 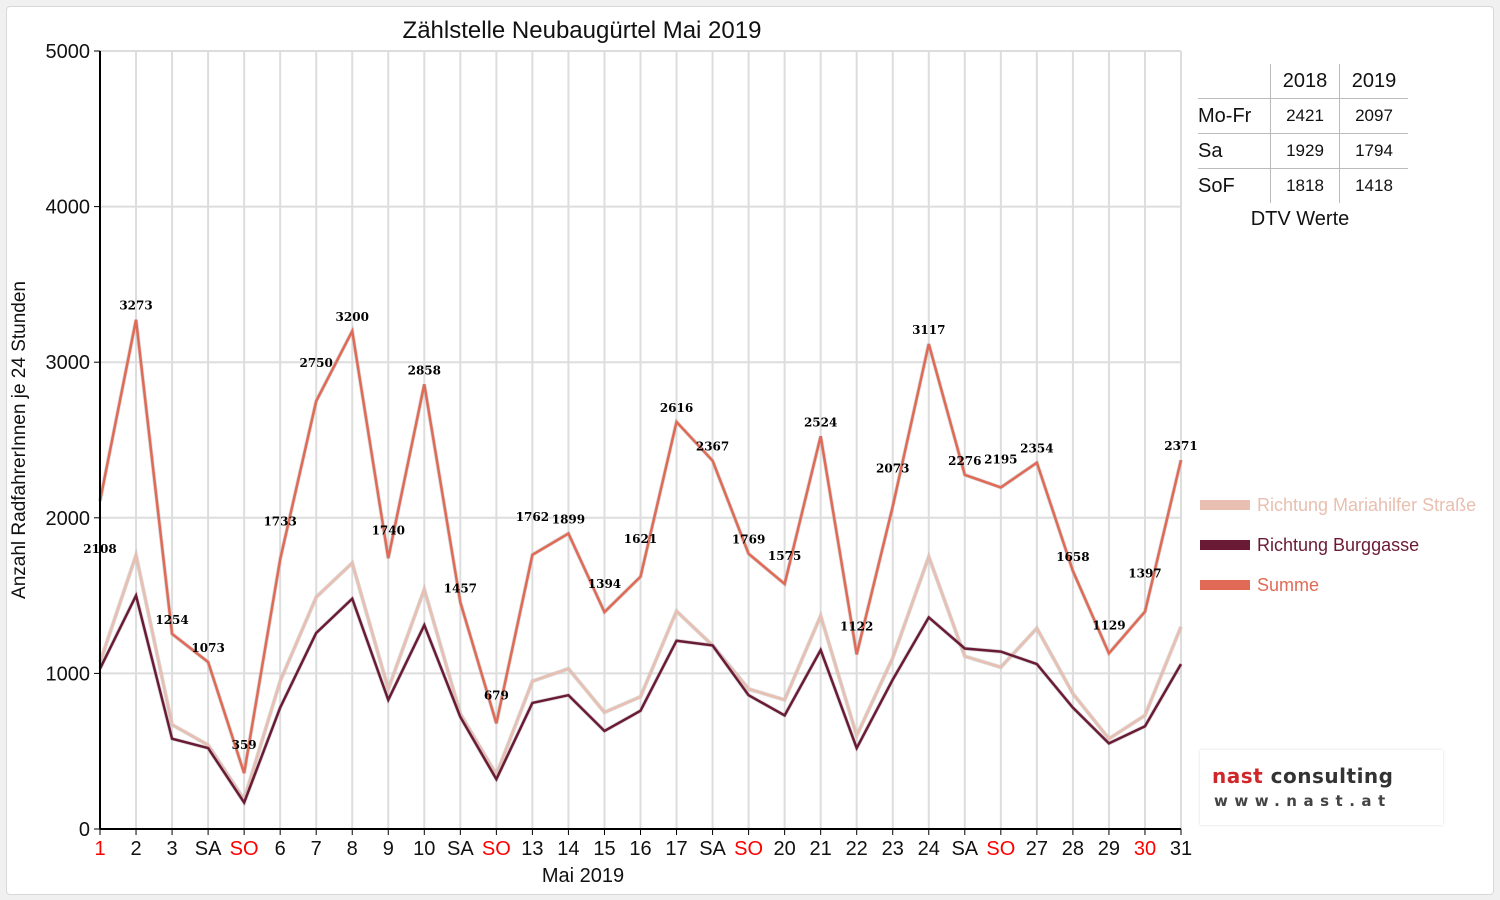 I want to click on dtv-cell: 1929, so click(x=1305, y=151).